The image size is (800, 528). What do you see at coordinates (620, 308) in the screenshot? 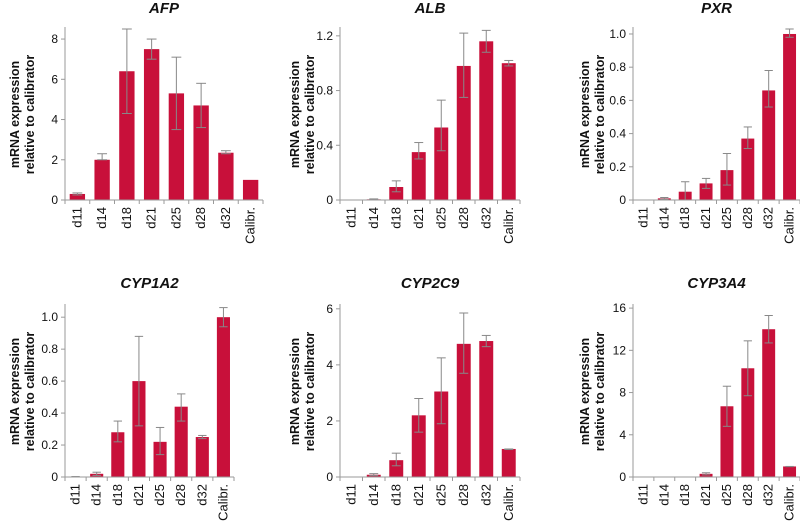
I see `y-tick-label: 16` at bounding box center [620, 308].